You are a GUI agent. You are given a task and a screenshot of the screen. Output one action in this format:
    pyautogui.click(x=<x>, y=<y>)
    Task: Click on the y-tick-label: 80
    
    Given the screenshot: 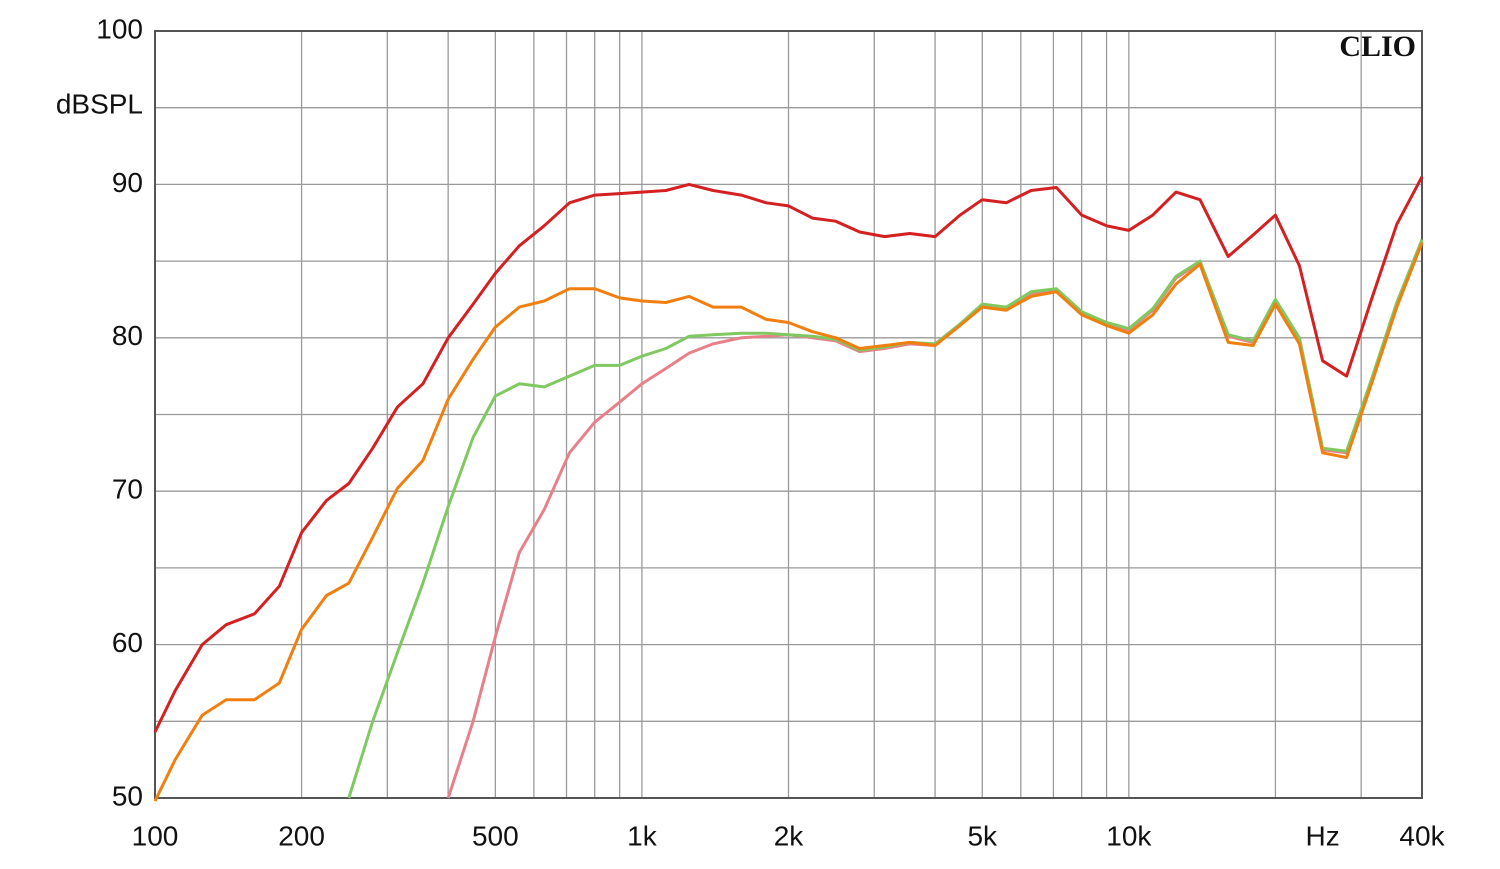 What is the action you would take?
    pyautogui.click(x=127, y=335)
    